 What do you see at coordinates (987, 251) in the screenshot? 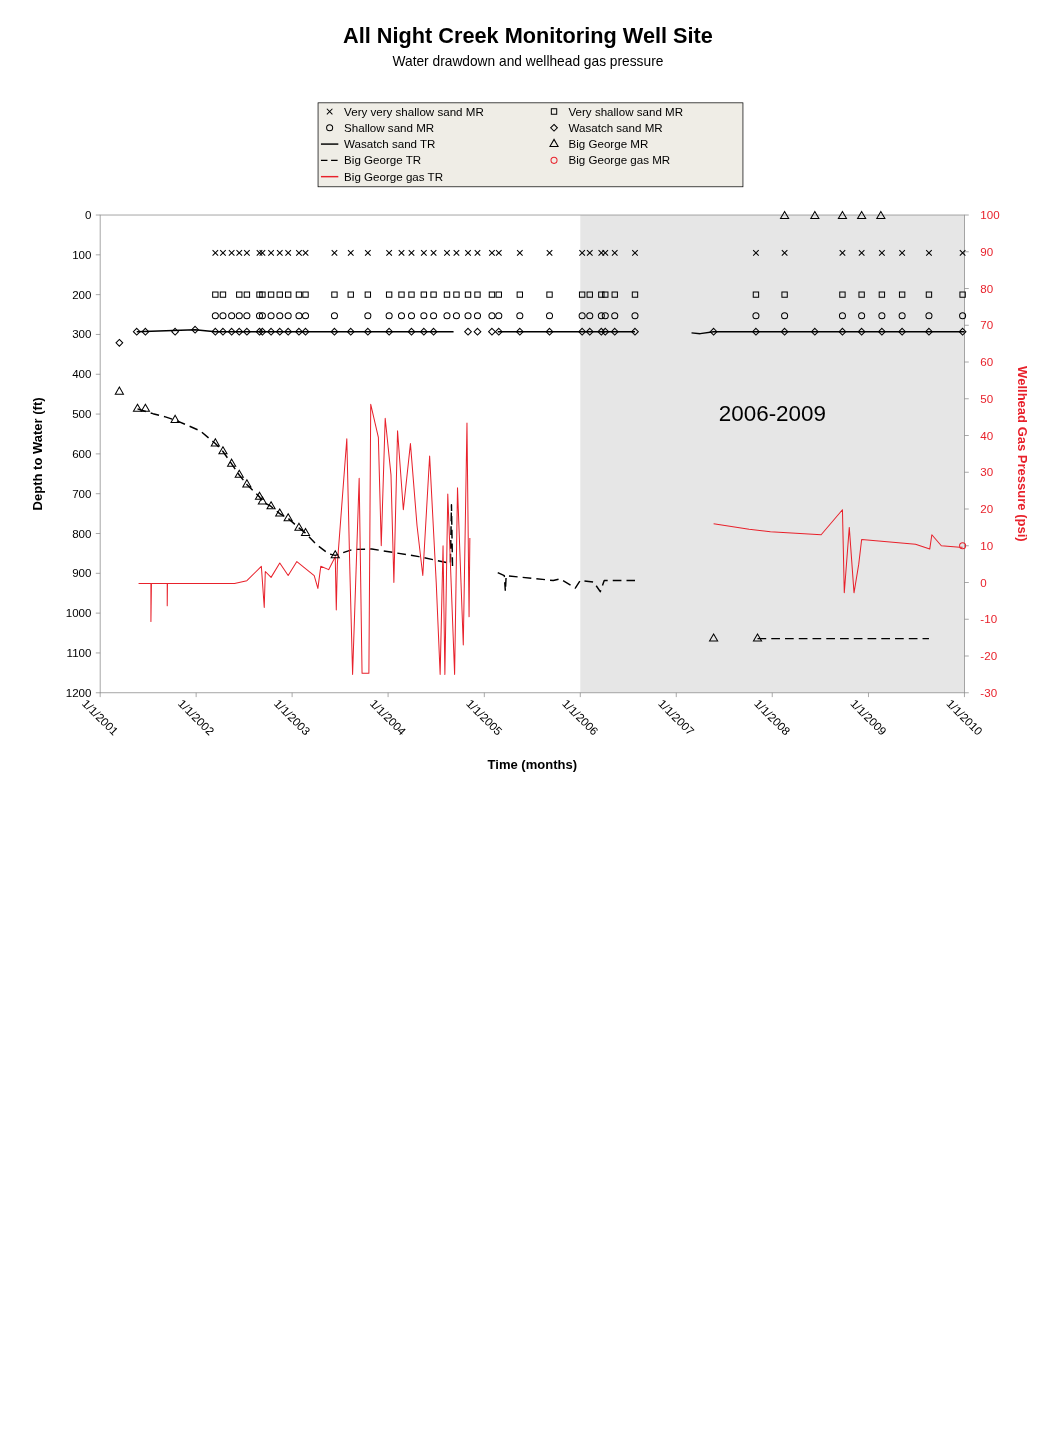
I see `y2-tick-label: 90` at bounding box center [987, 251].